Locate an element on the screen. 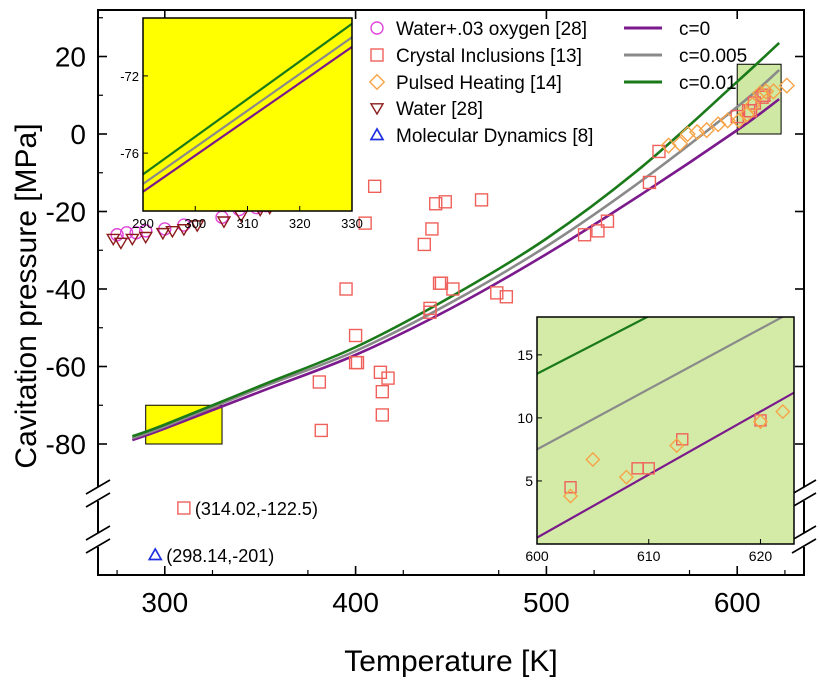 This screenshot has height=681, width=820. inset-left-line-c01 is located at coordinates (247, 99).